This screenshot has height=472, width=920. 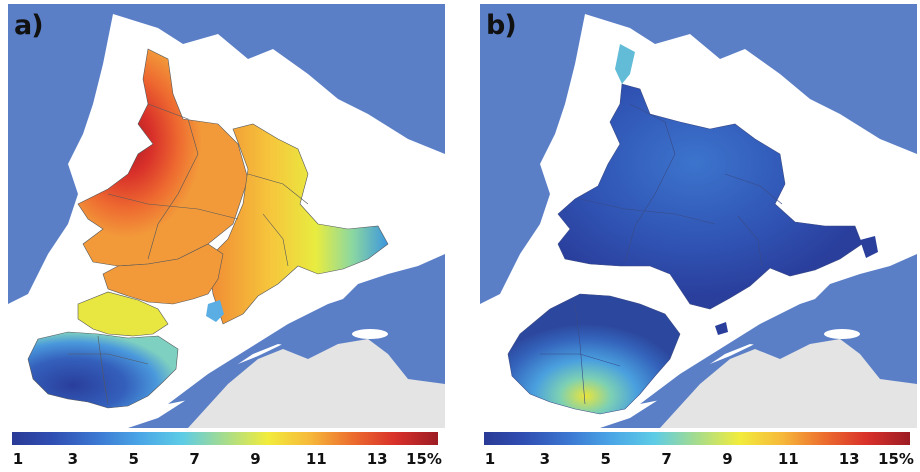 What do you see at coordinates (123, 314) in the screenshot?
I see `region-yellow-band` at bounding box center [123, 314].